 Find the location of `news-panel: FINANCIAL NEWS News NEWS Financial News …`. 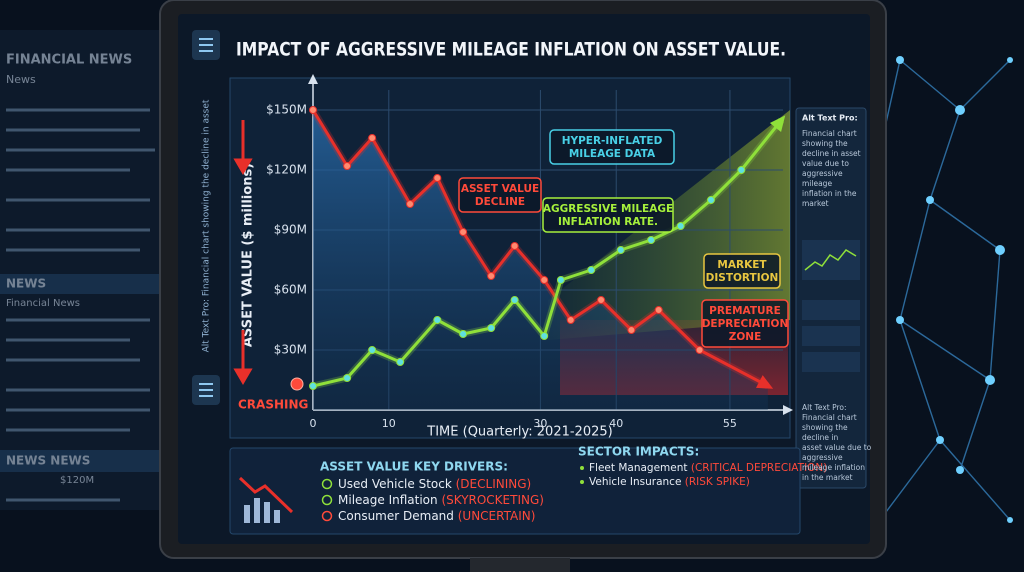

news-panel: FINANCIAL NEWS News NEWS Financial News … is located at coordinates (80, 270).